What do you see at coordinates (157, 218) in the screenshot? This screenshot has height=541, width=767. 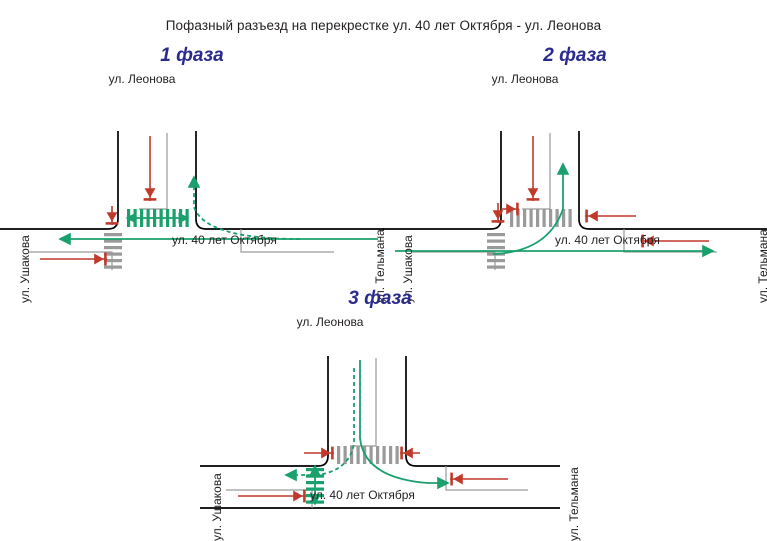 I see `phase-1-leonova-crosswalk` at bounding box center [157, 218].